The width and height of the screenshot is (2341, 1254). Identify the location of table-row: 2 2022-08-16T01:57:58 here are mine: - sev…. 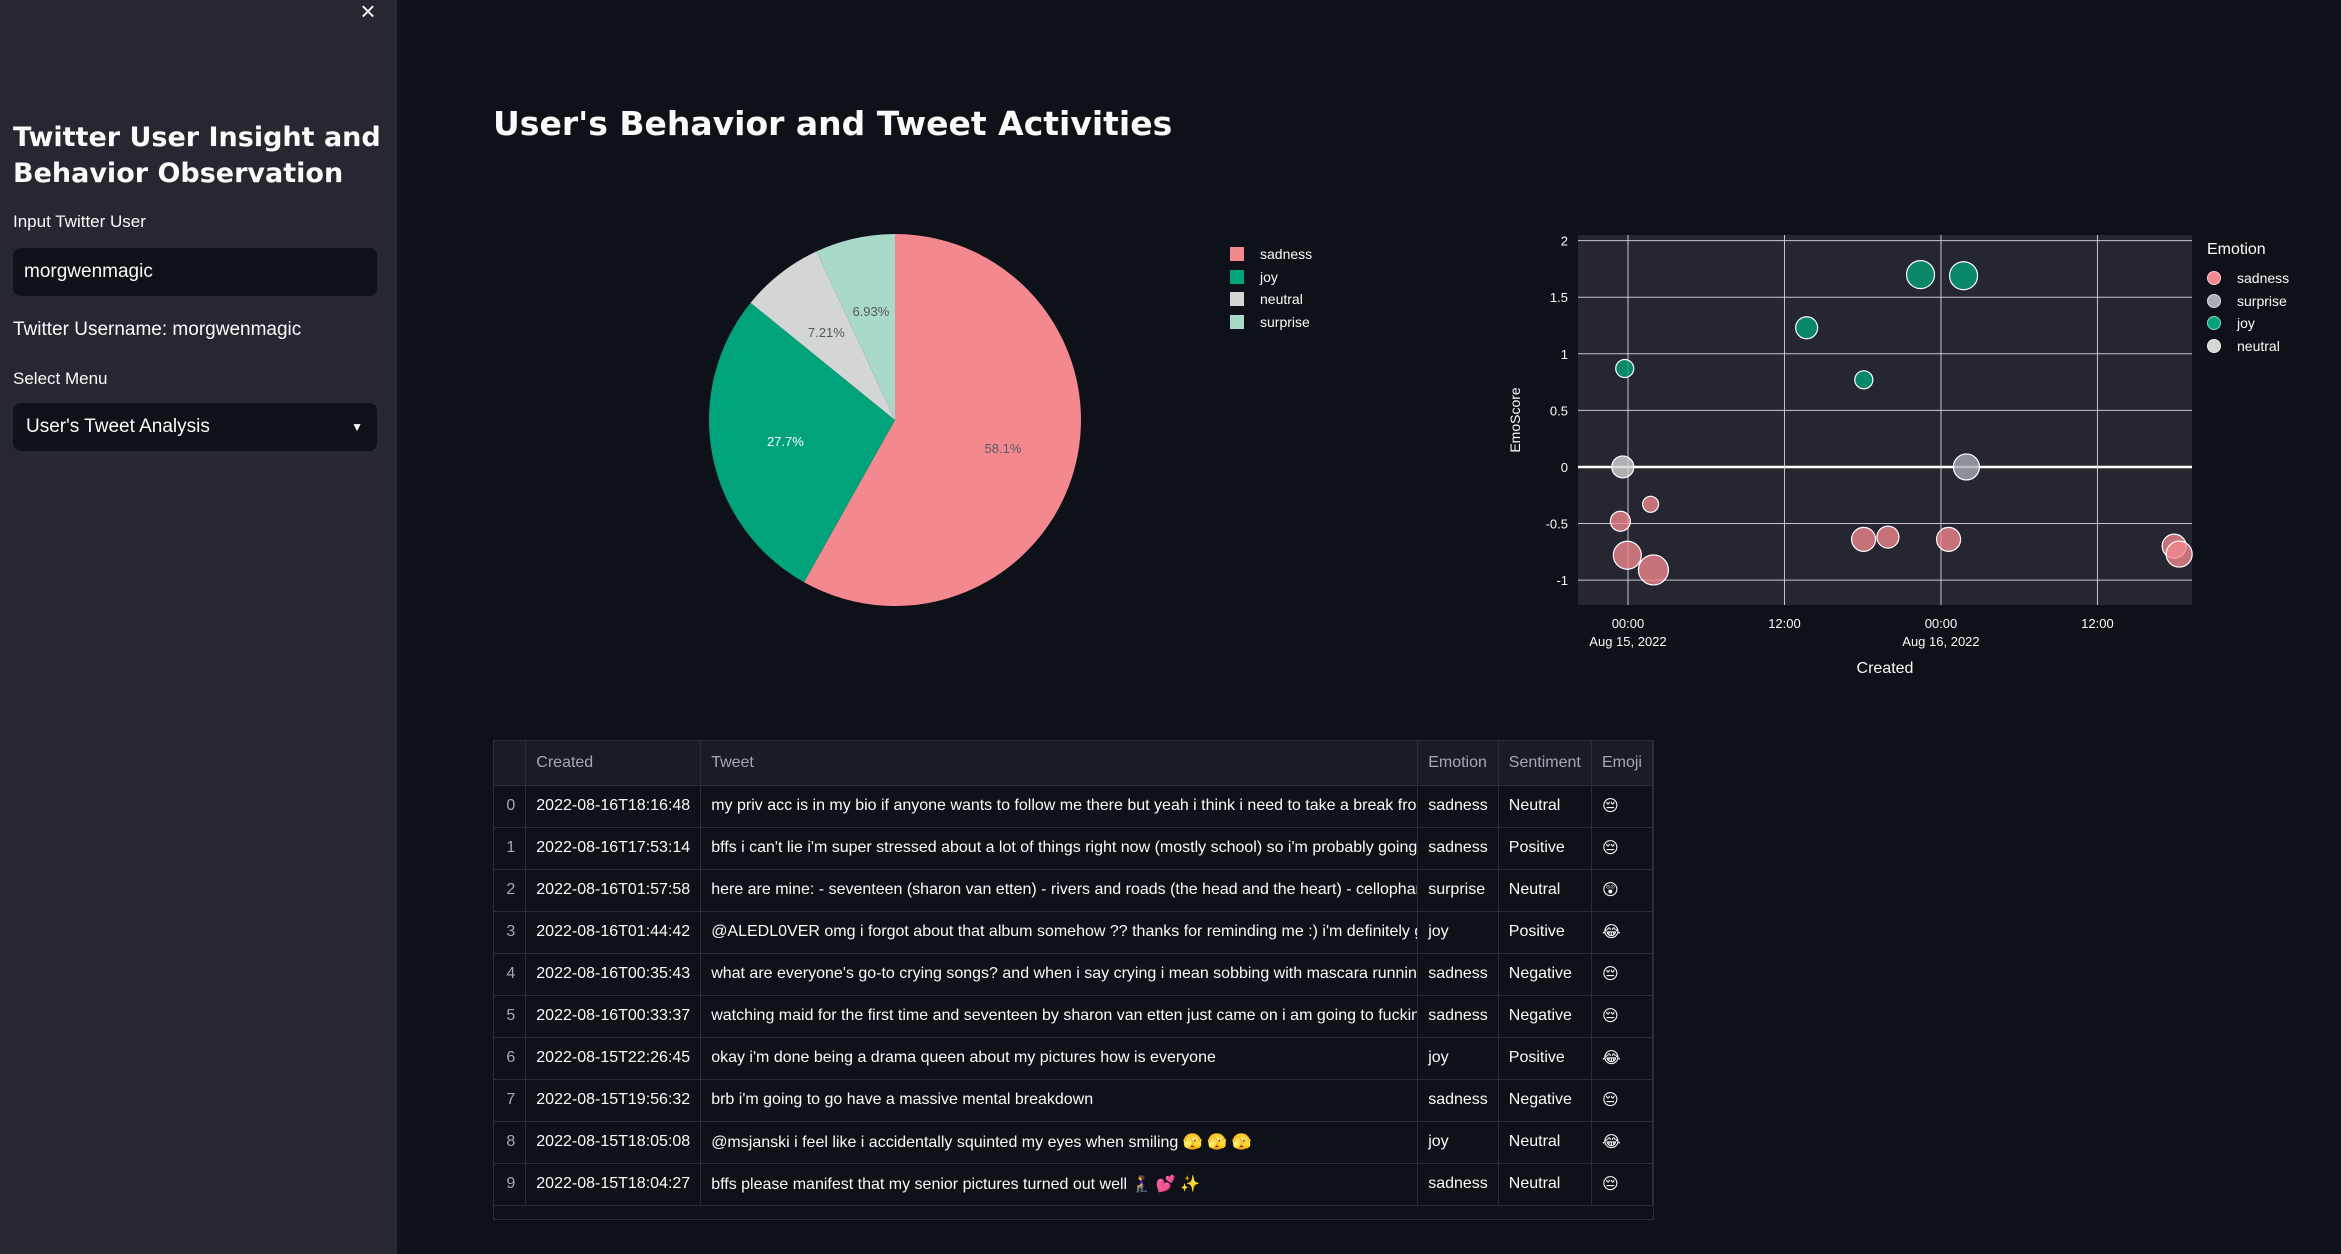
(1073, 890).